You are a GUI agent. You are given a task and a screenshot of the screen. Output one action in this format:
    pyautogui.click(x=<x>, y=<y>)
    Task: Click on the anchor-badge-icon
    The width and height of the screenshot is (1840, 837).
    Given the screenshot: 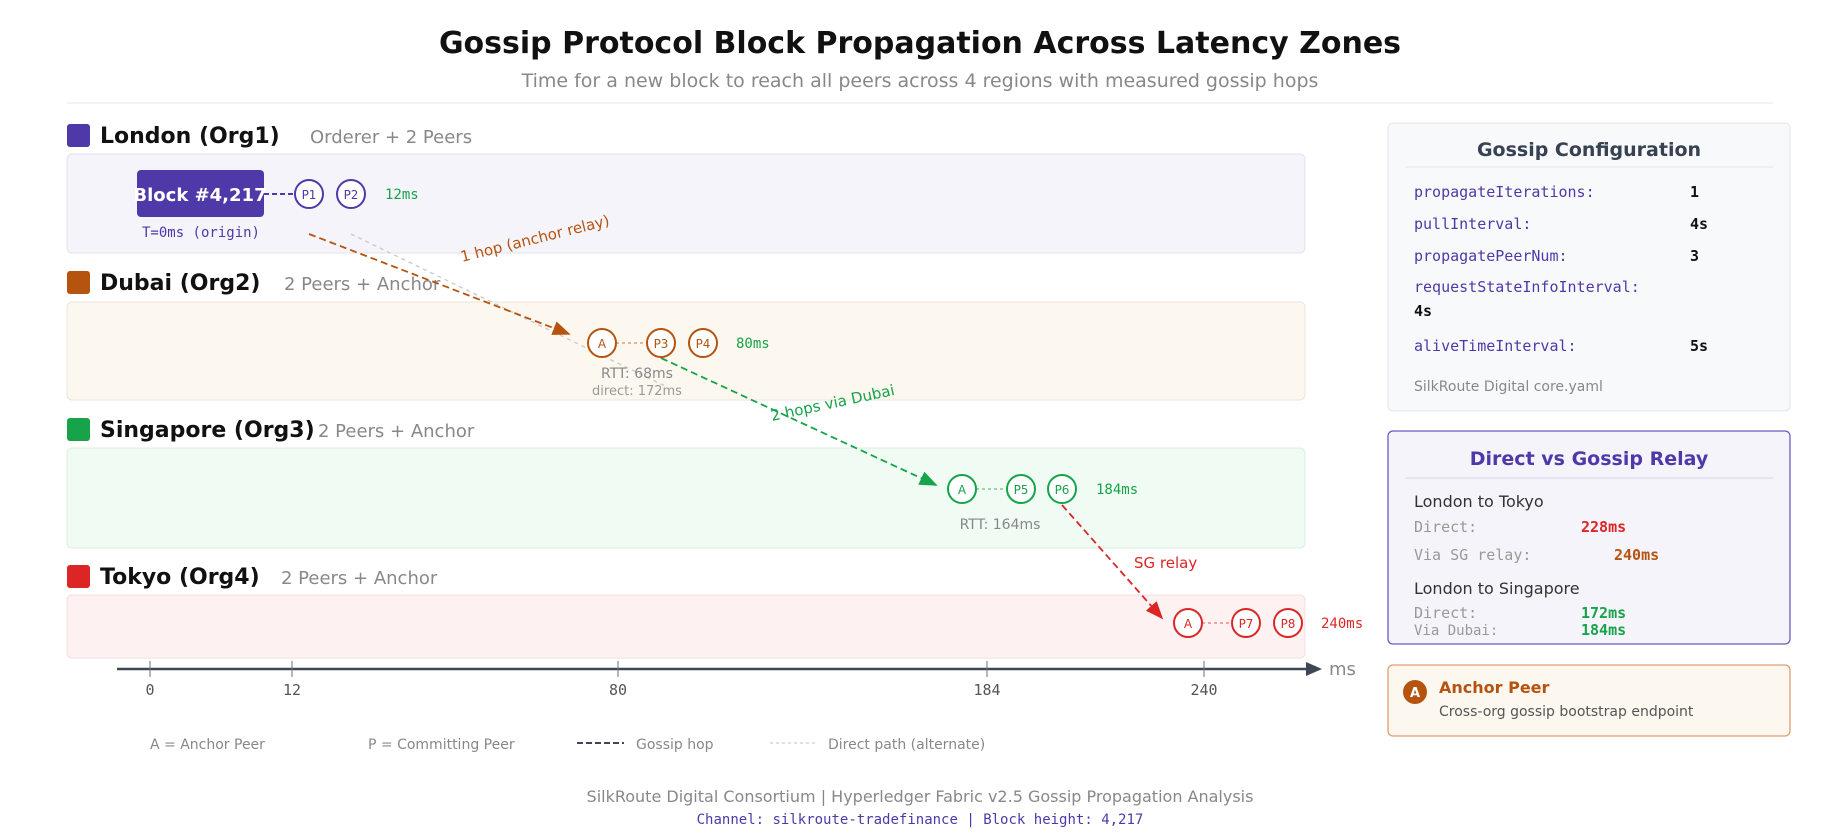 What is the action you would take?
    pyautogui.click(x=1415, y=692)
    